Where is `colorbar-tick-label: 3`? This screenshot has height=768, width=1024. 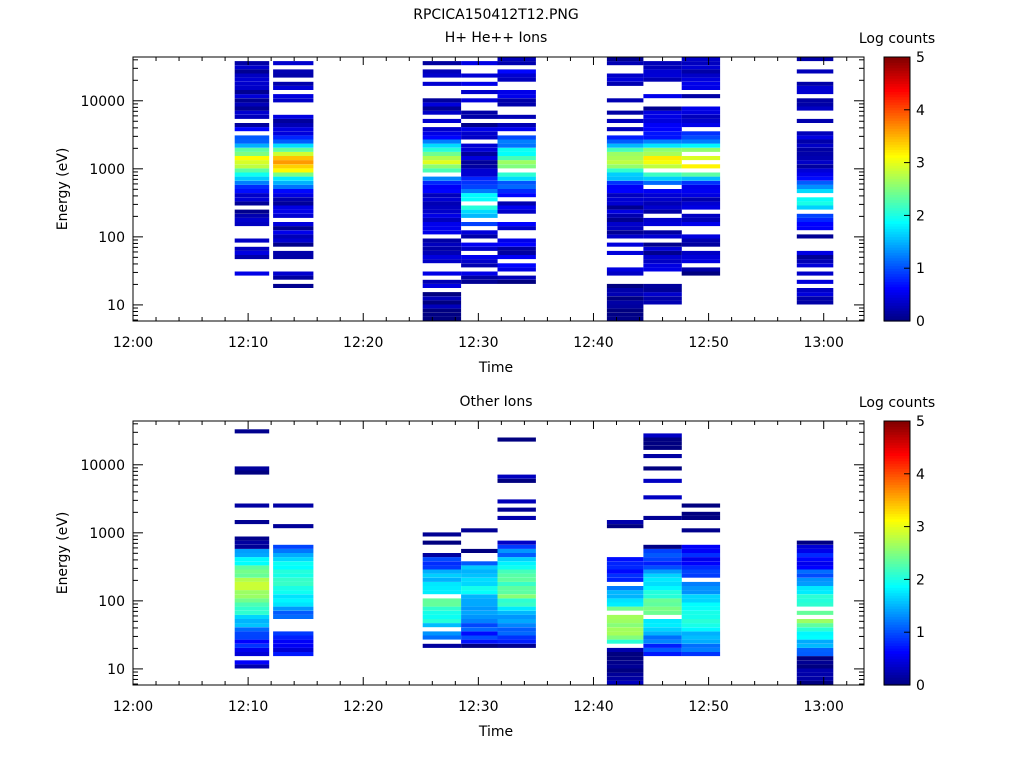 colorbar-tick-label: 3 is located at coordinates (920, 164).